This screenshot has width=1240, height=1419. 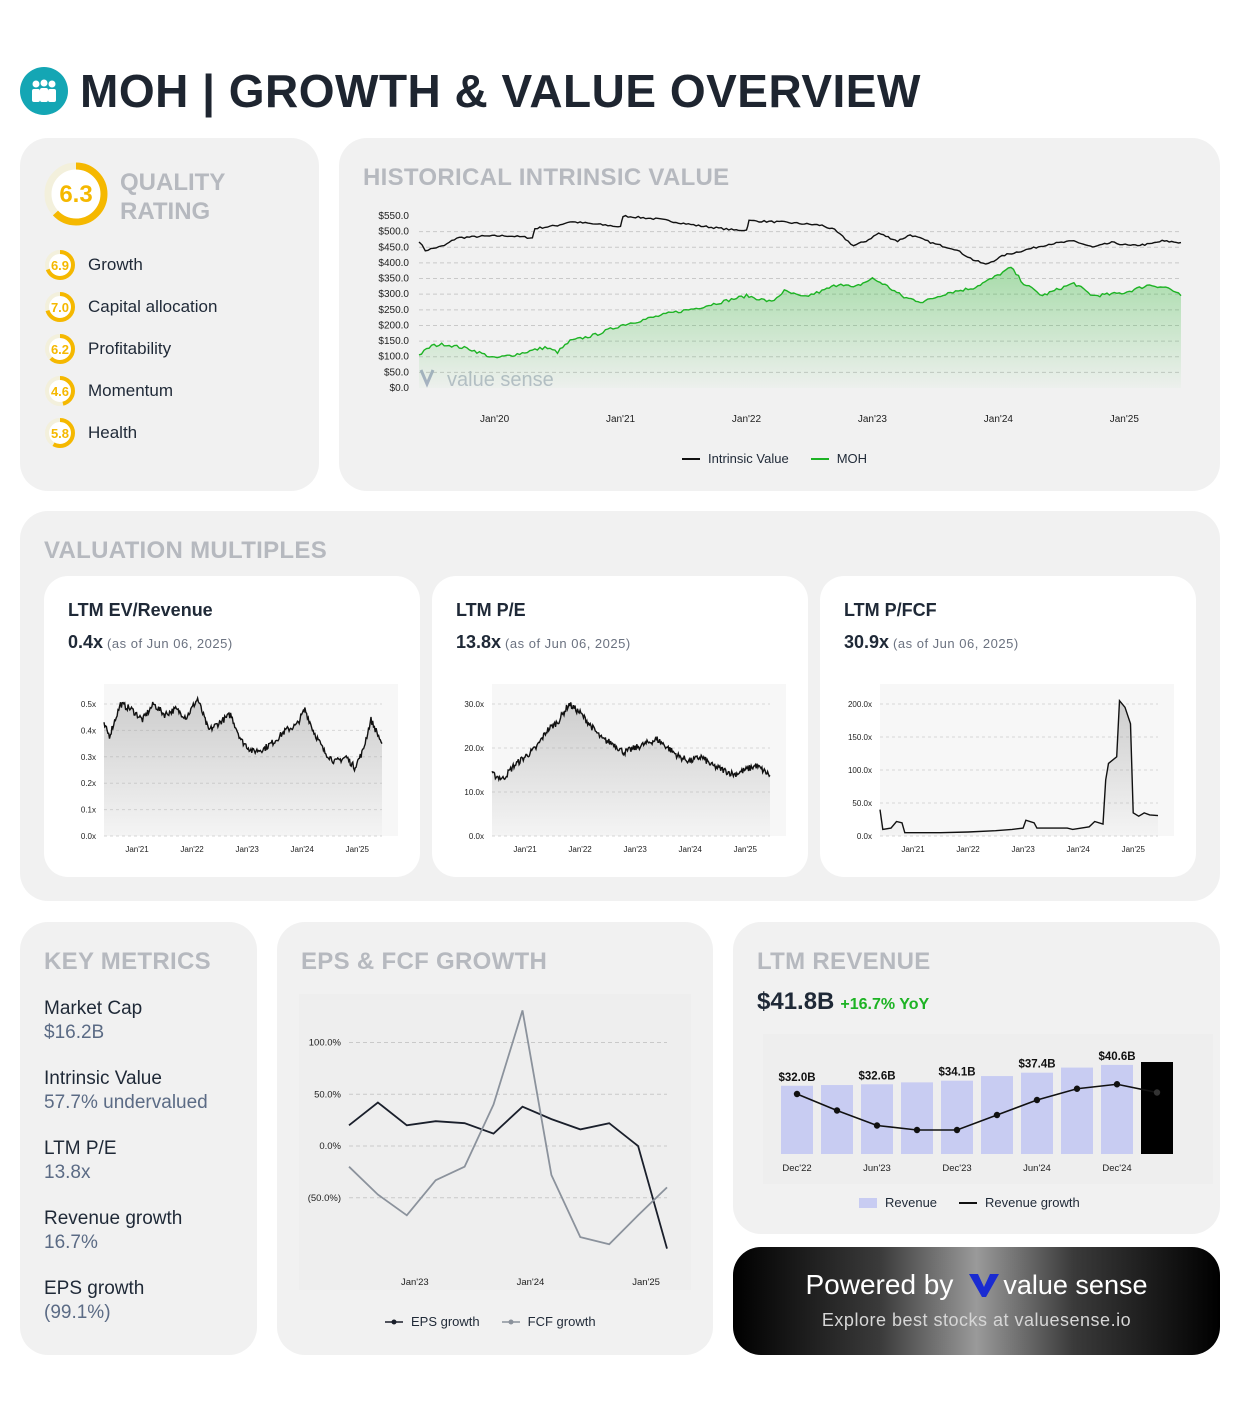 I want to click on ltm-revenue-title: LTM REVENUE, so click(x=844, y=961).